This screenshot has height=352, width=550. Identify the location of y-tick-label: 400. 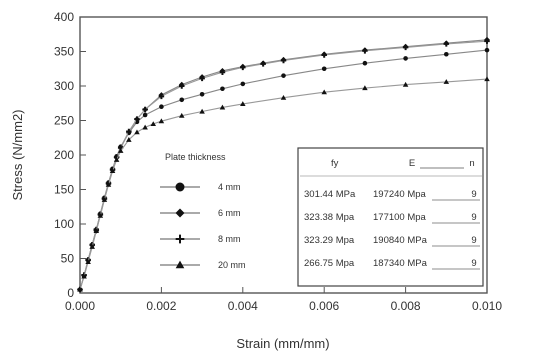
(64, 17).